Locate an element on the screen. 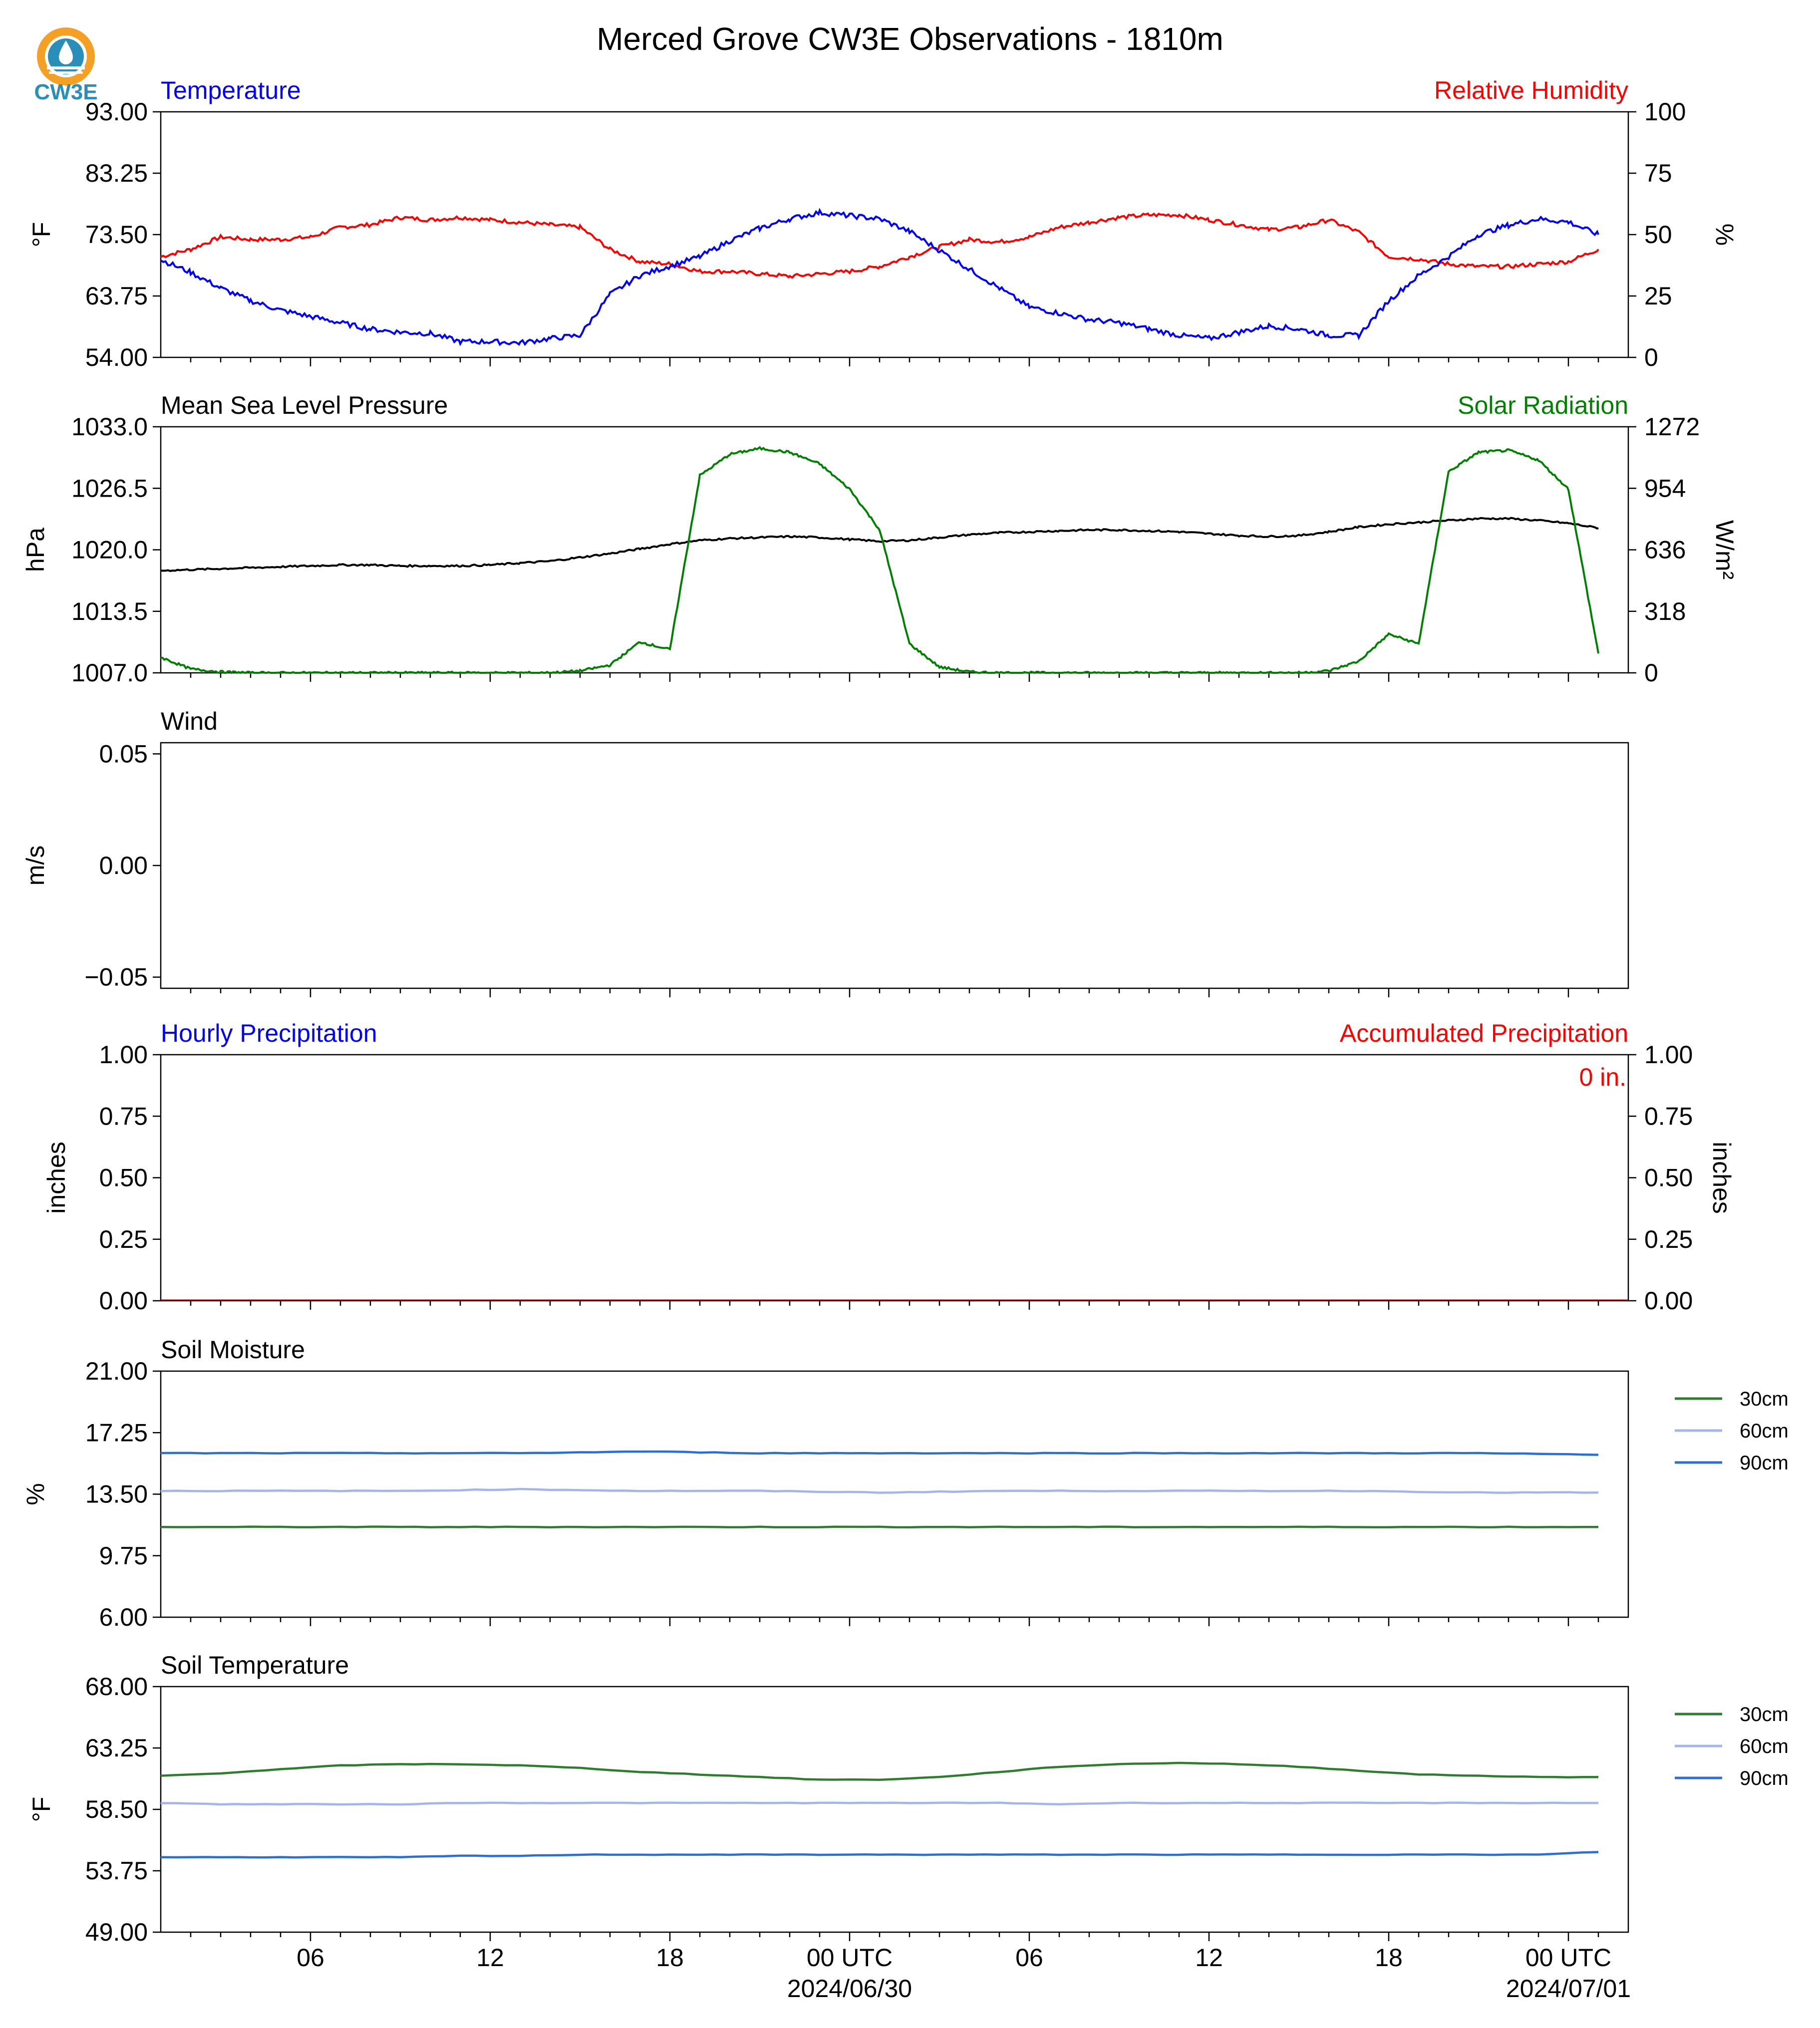  y-tick-label-left: 21.00 is located at coordinates (116, 1371).